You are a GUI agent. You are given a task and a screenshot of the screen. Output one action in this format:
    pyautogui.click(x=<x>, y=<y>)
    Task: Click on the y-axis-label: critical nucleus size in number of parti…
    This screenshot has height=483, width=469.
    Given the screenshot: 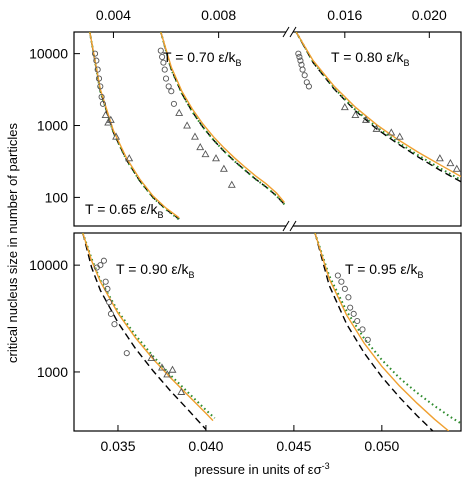 What is the action you would take?
    pyautogui.click(x=12, y=243)
    